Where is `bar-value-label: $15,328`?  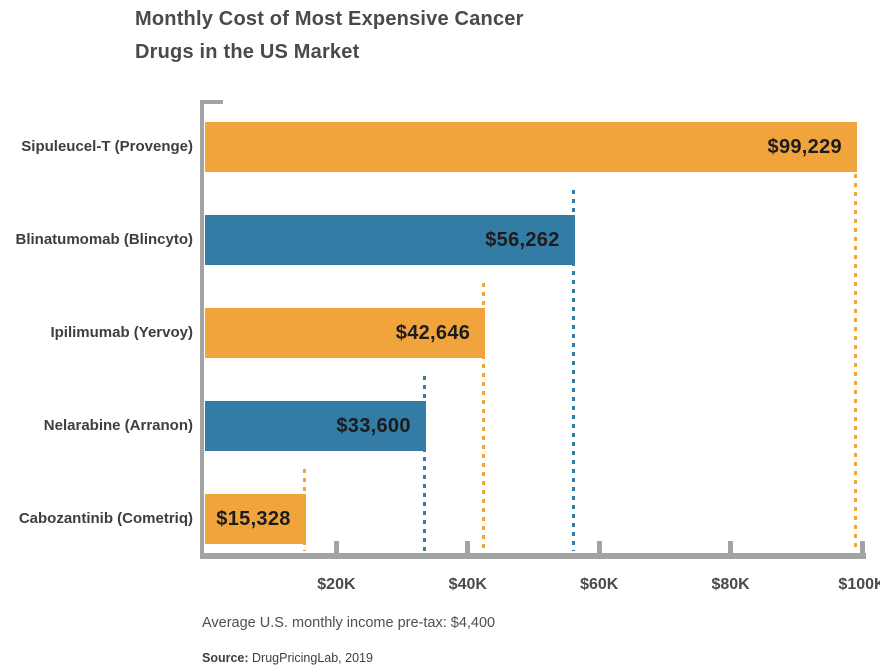
bar-value-label: $15,328 is located at coordinates (253, 519).